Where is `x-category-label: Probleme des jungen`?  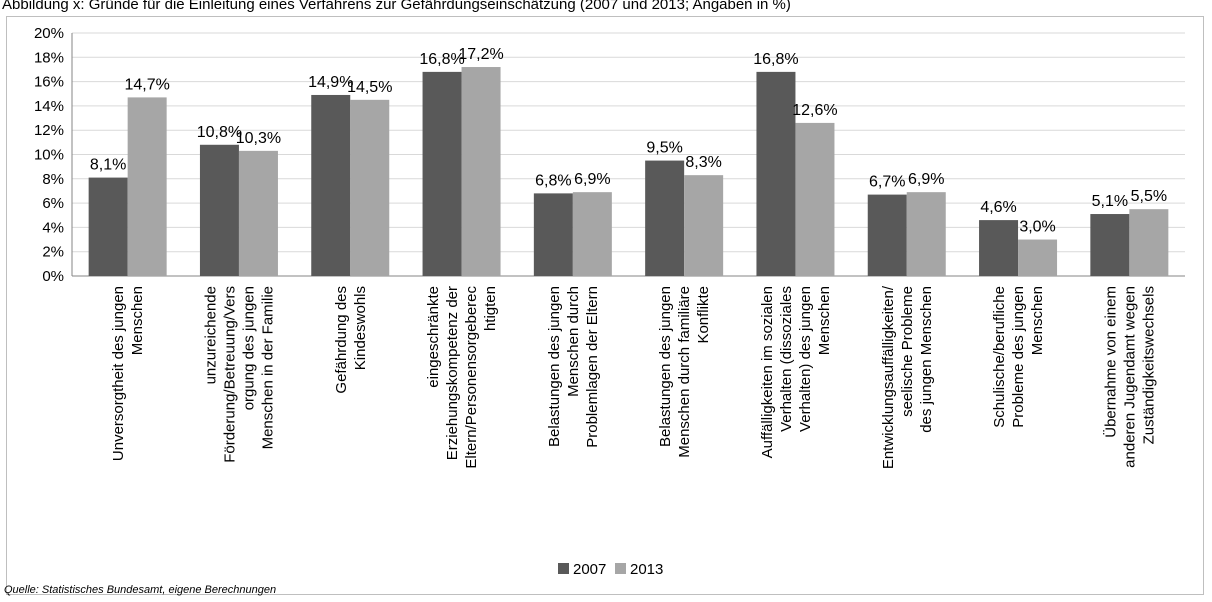
x-category-label: Probleme des jungen is located at coordinates (1018, 357).